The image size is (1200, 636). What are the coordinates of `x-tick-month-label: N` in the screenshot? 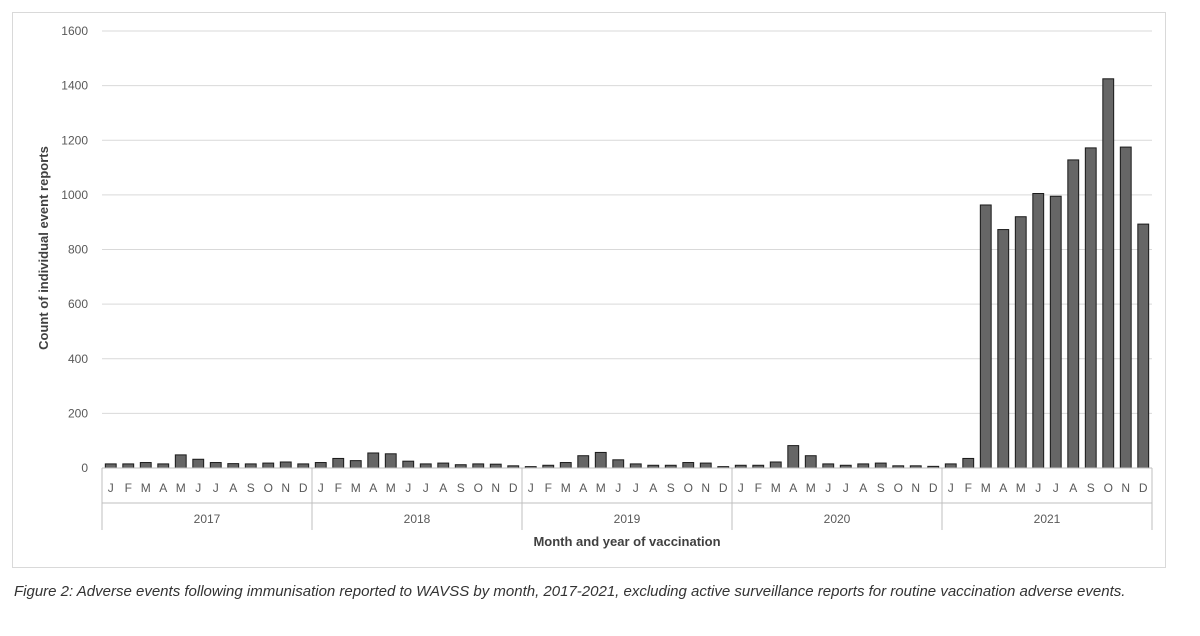 It's located at (705, 488).